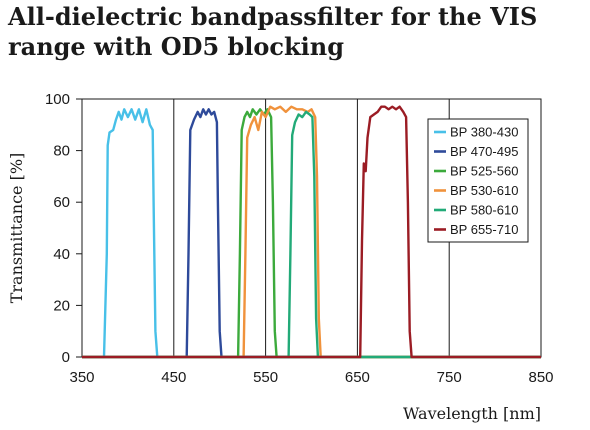 The width and height of the screenshot is (590, 430). I want to click on y-tick-label: 60, so click(61, 202).